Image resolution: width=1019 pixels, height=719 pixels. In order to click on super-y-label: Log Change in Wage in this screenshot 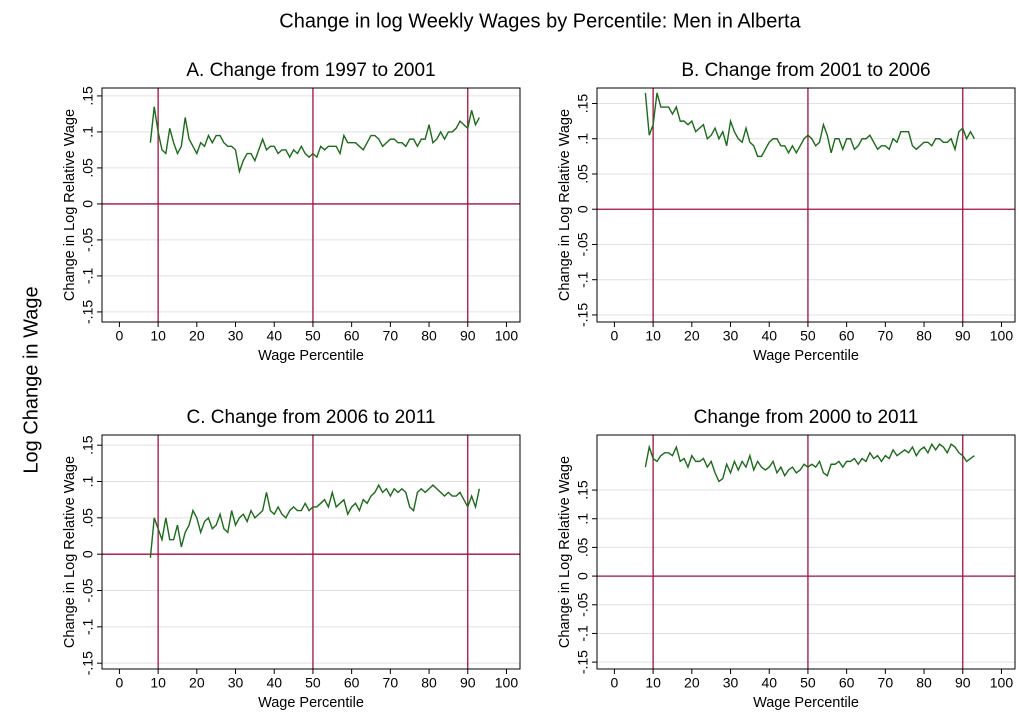, I will do `click(31, 379)`.